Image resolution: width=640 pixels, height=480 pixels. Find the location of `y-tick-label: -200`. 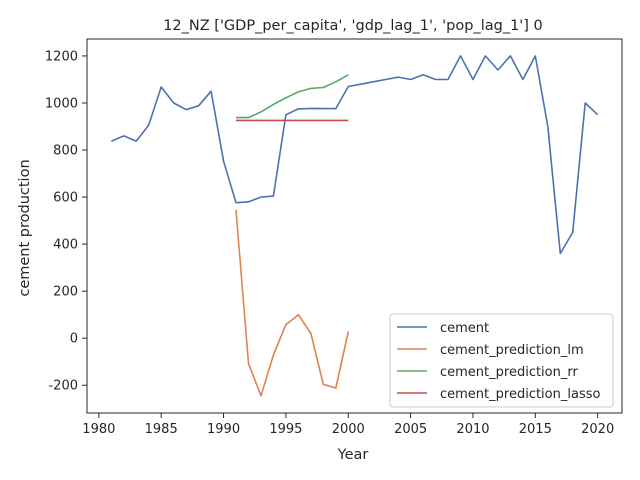

y-tick-label: -200 is located at coordinates (63, 386).